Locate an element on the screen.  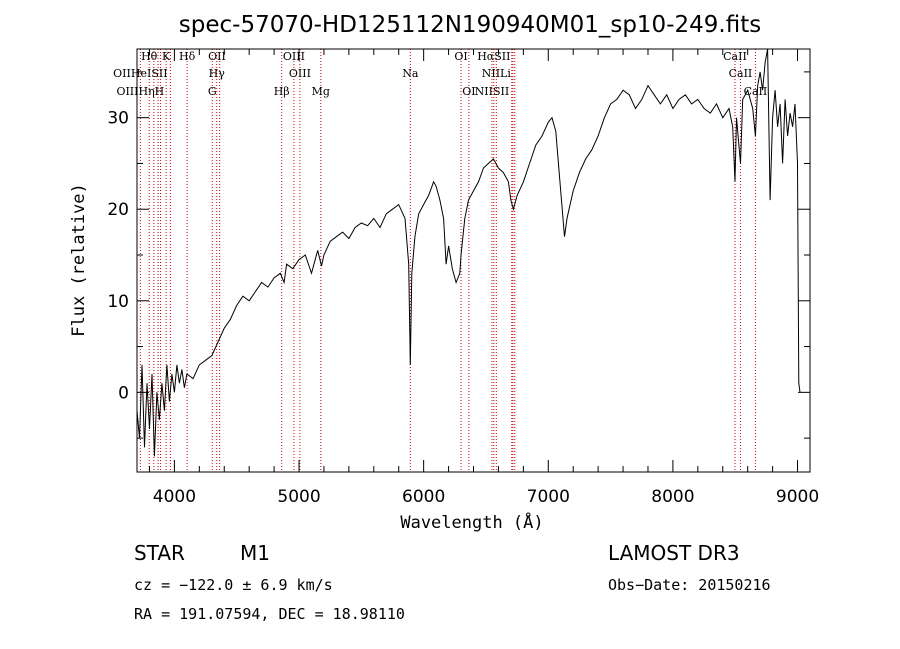
redshift-cz: cz = −122.0 ± 6.9 km/s is located at coordinates (233, 585).